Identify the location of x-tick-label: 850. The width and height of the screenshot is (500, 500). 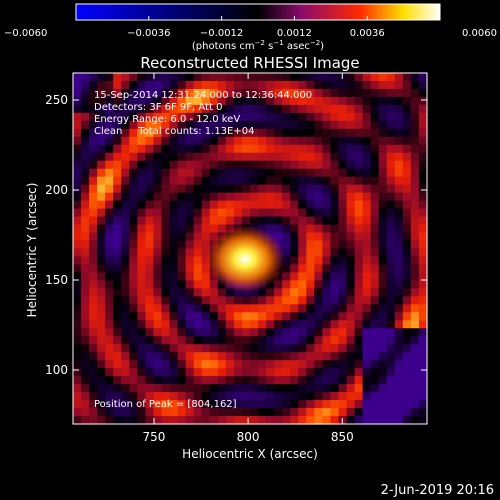
(342, 437).